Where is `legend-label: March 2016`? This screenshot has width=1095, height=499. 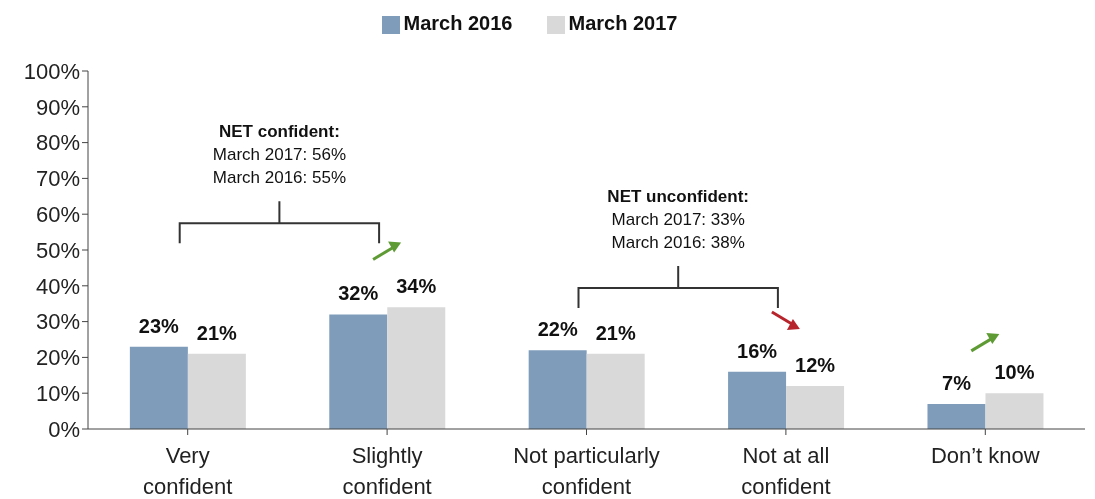 legend-label: March 2016 is located at coordinates (458, 23).